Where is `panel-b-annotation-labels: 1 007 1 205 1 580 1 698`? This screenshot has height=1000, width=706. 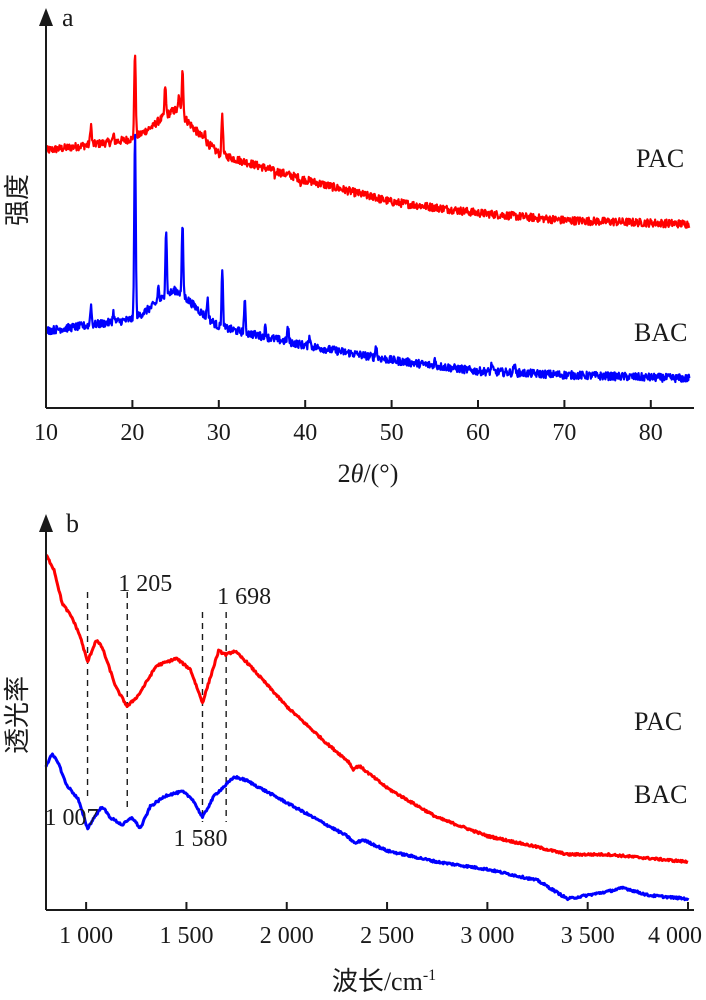
panel-b-annotation-labels: 1 007 1 205 1 580 1 698 is located at coordinates (158, 711).